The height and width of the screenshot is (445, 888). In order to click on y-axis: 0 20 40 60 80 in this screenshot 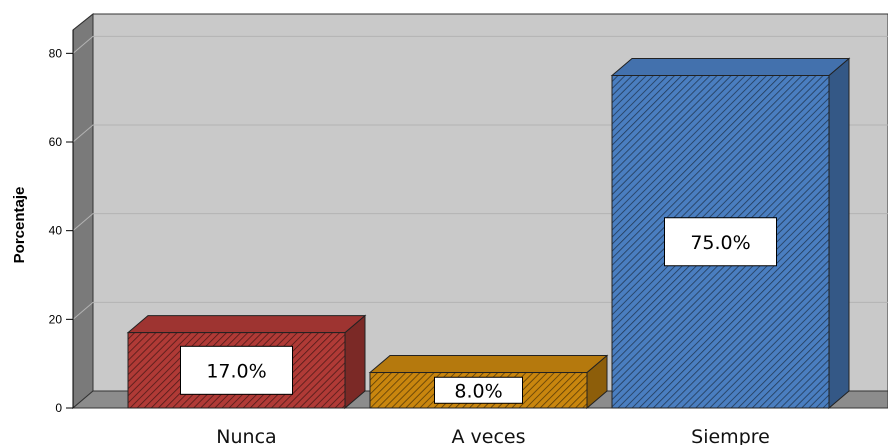, I will do `click(61, 222)`.